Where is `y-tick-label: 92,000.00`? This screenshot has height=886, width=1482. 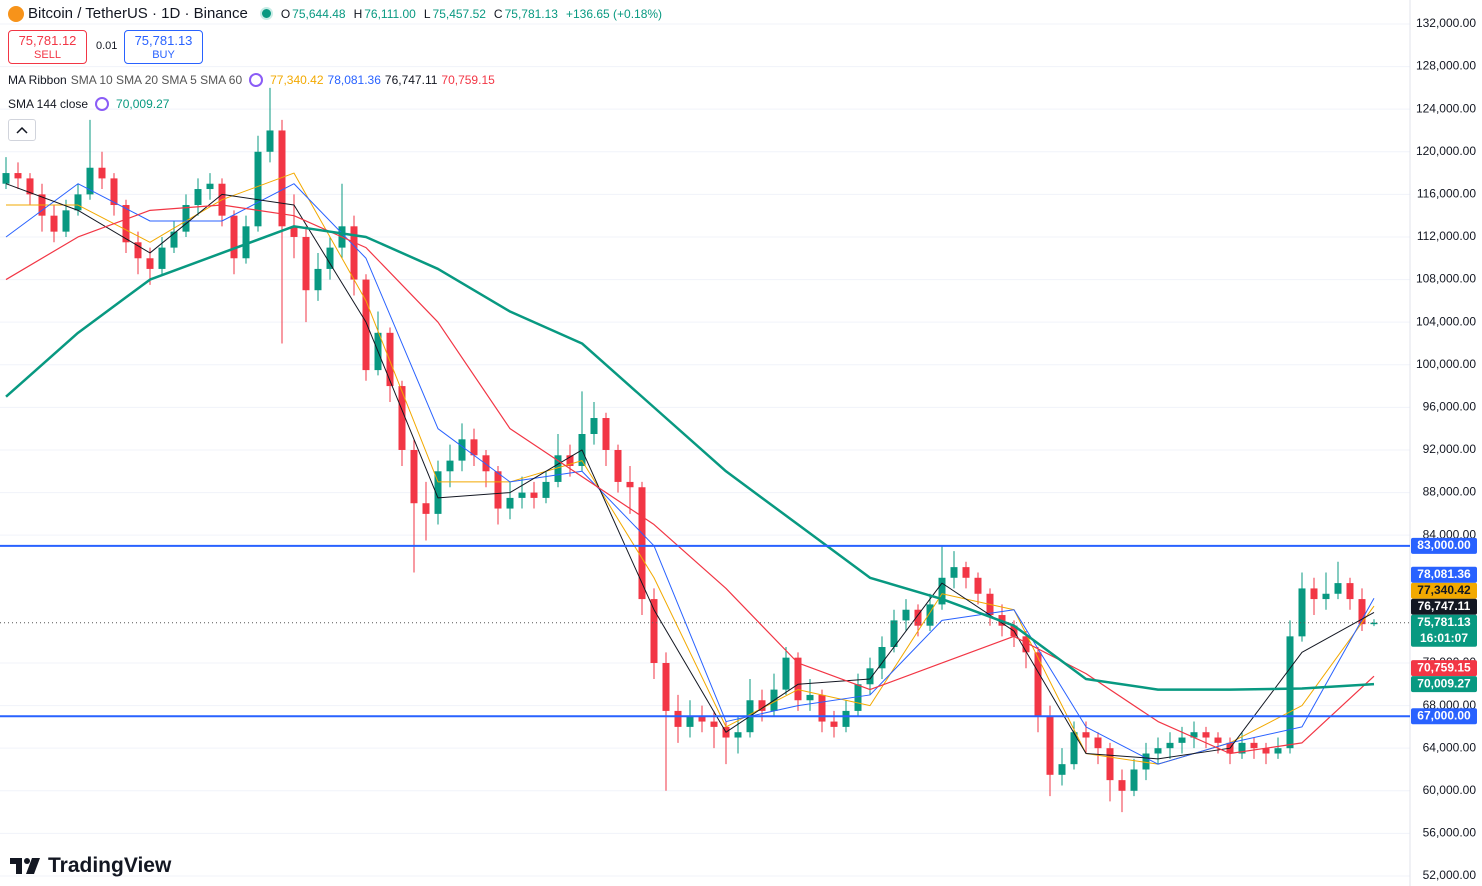 y-tick-label: 92,000.00 is located at coordinates (1450, 449).